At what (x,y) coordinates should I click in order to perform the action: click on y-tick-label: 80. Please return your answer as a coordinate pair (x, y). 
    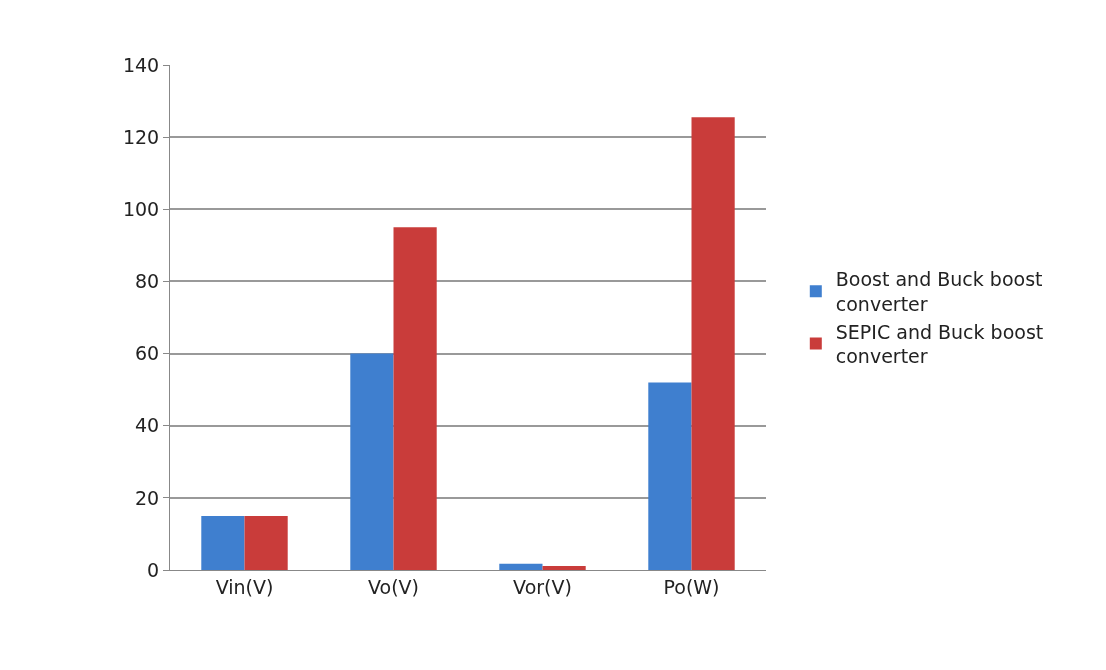
    Looking at the image, I should click on (147, 281).